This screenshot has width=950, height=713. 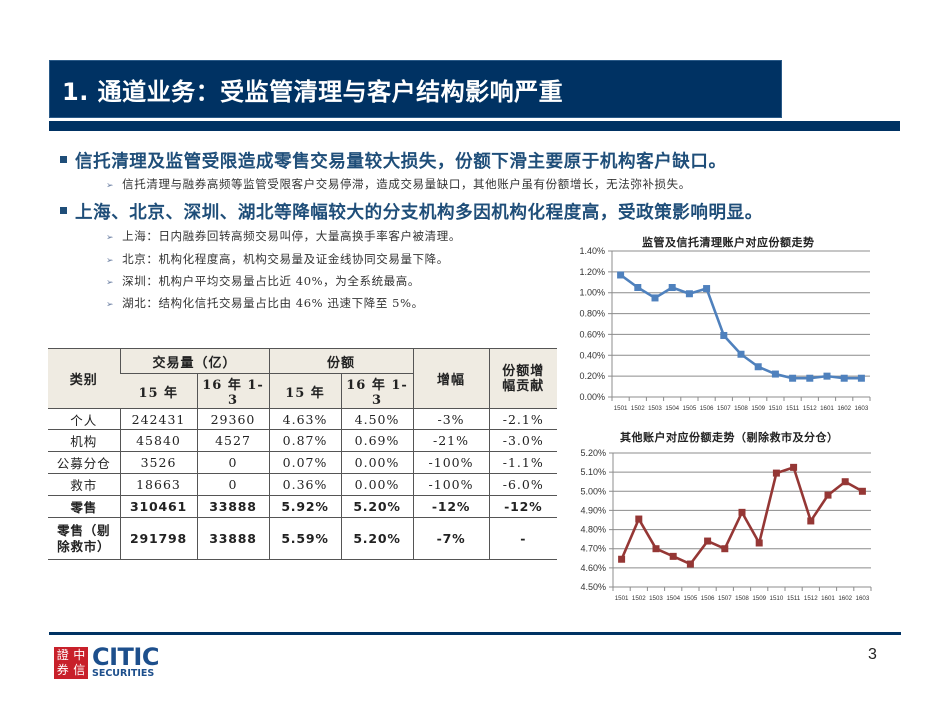 What do you see at coordinates (592, 272) in the screenshot?
I see `svg-text: 1.20%` at bounding box center [592, 272].